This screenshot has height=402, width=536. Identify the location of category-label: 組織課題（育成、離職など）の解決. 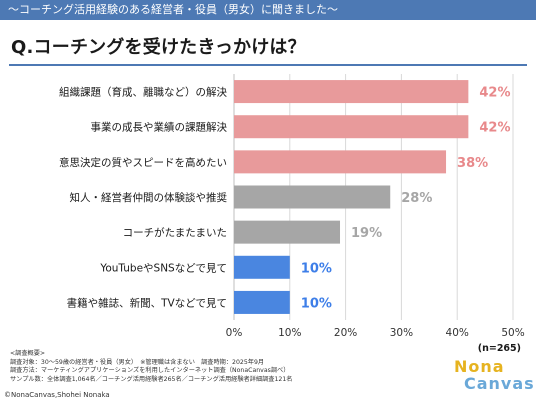
(143, 92).